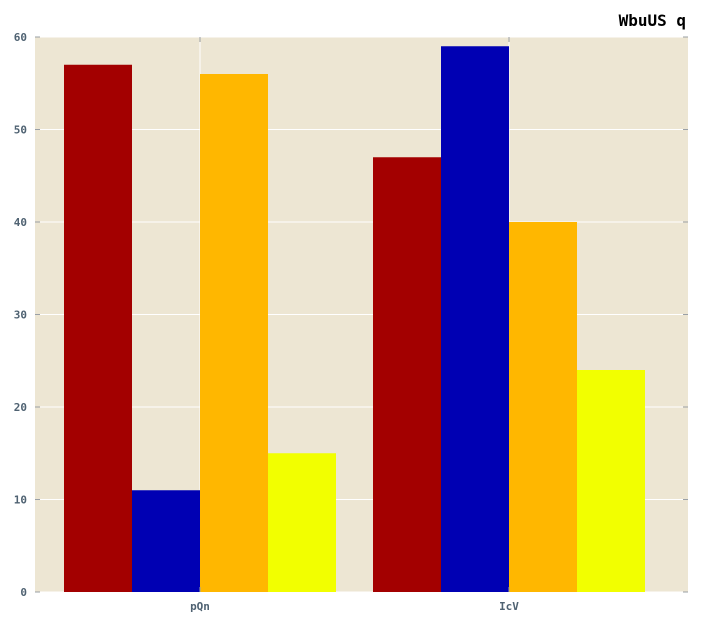 The image size is (702, 624). Describe the element at coordinates (234, 333) in the screenshot. I see `bar-series-3-pQn` at that location.